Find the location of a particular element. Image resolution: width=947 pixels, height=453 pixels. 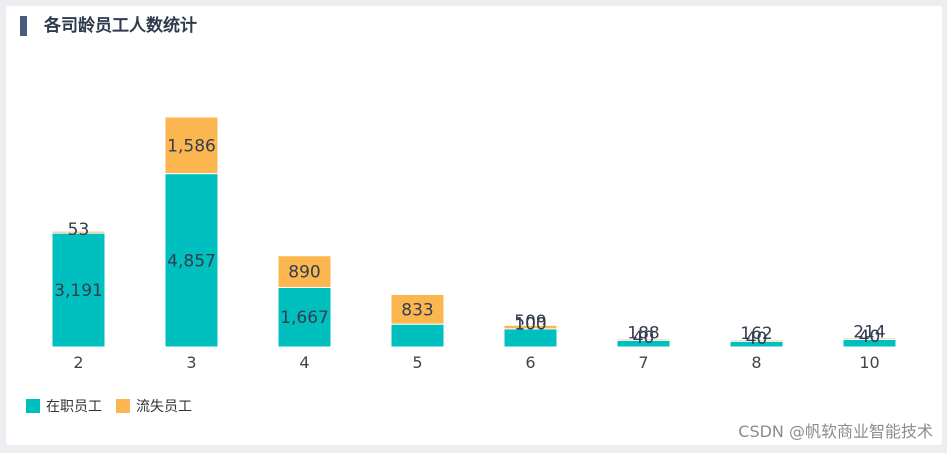

legend-item-active: 在职员工 is located at coordinates (64, 406).